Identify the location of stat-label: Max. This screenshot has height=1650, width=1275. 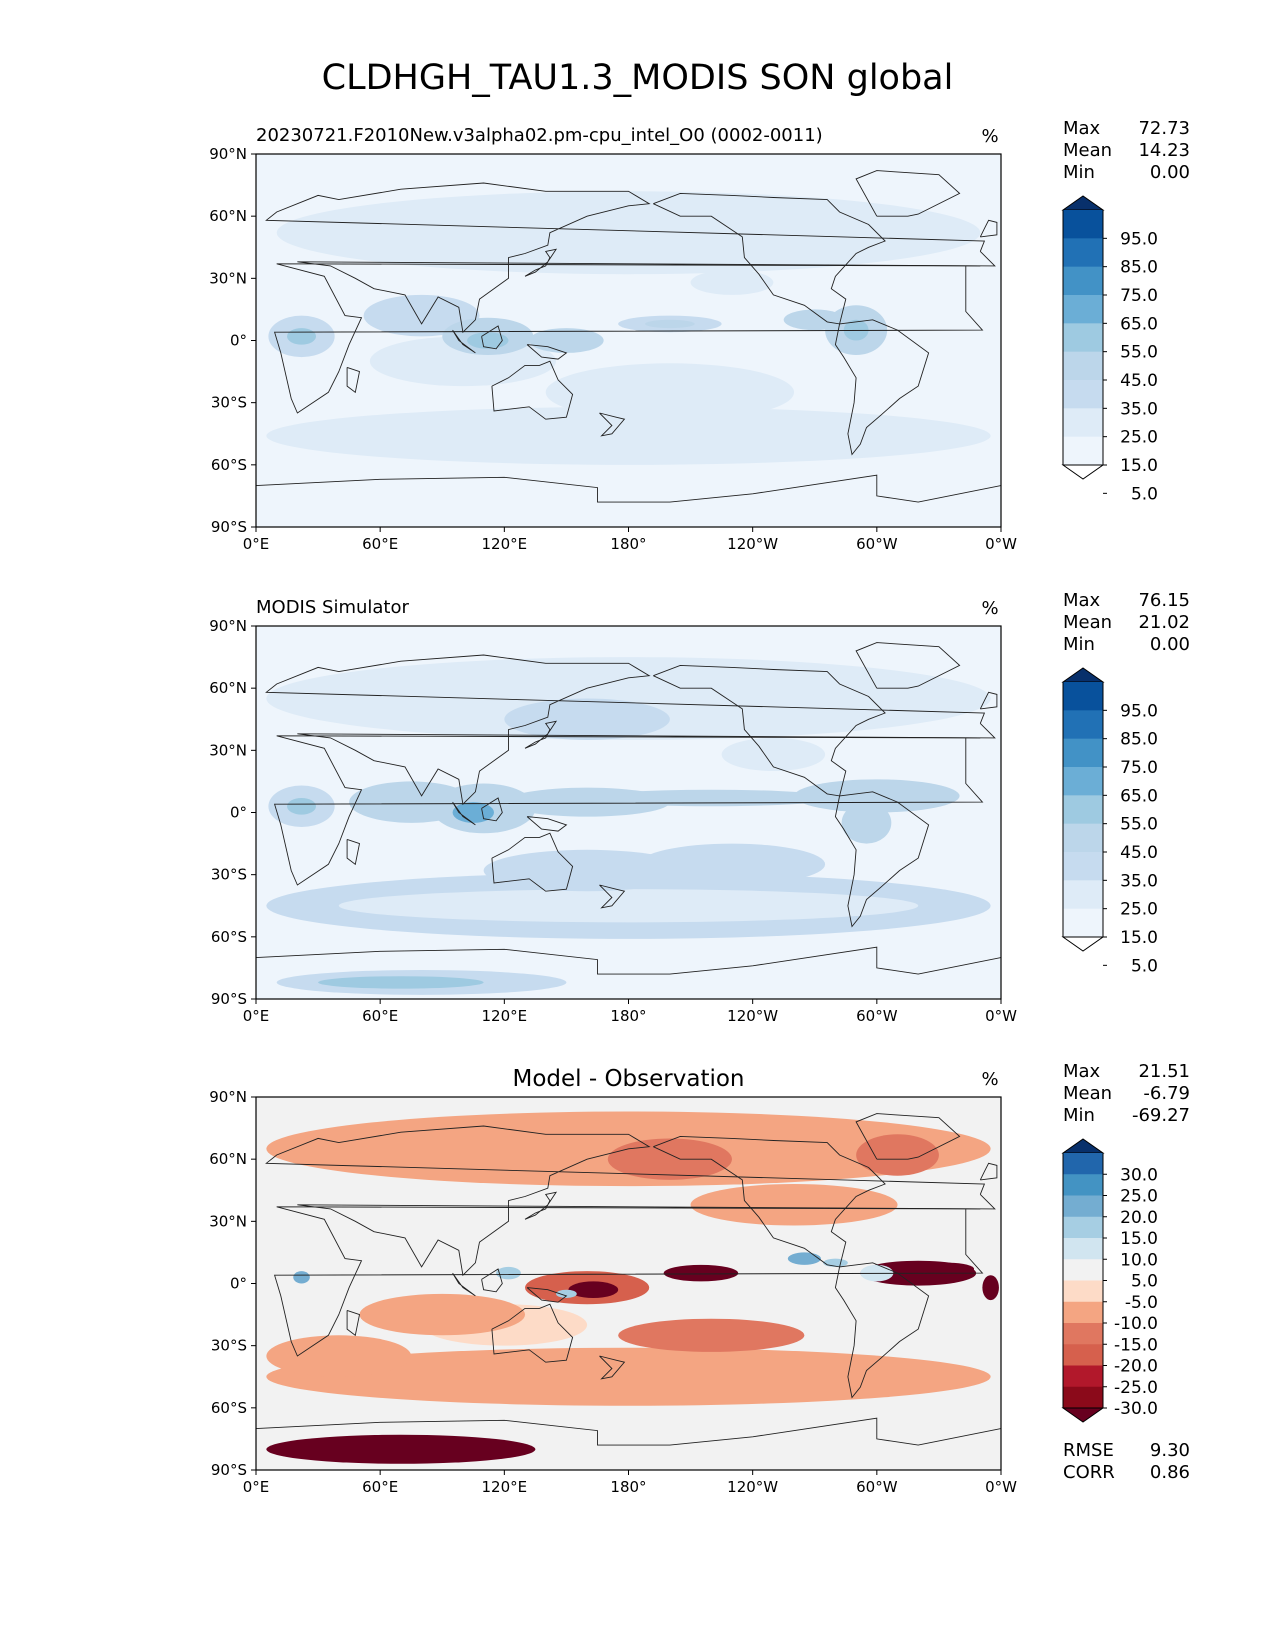
(1082, 1071).